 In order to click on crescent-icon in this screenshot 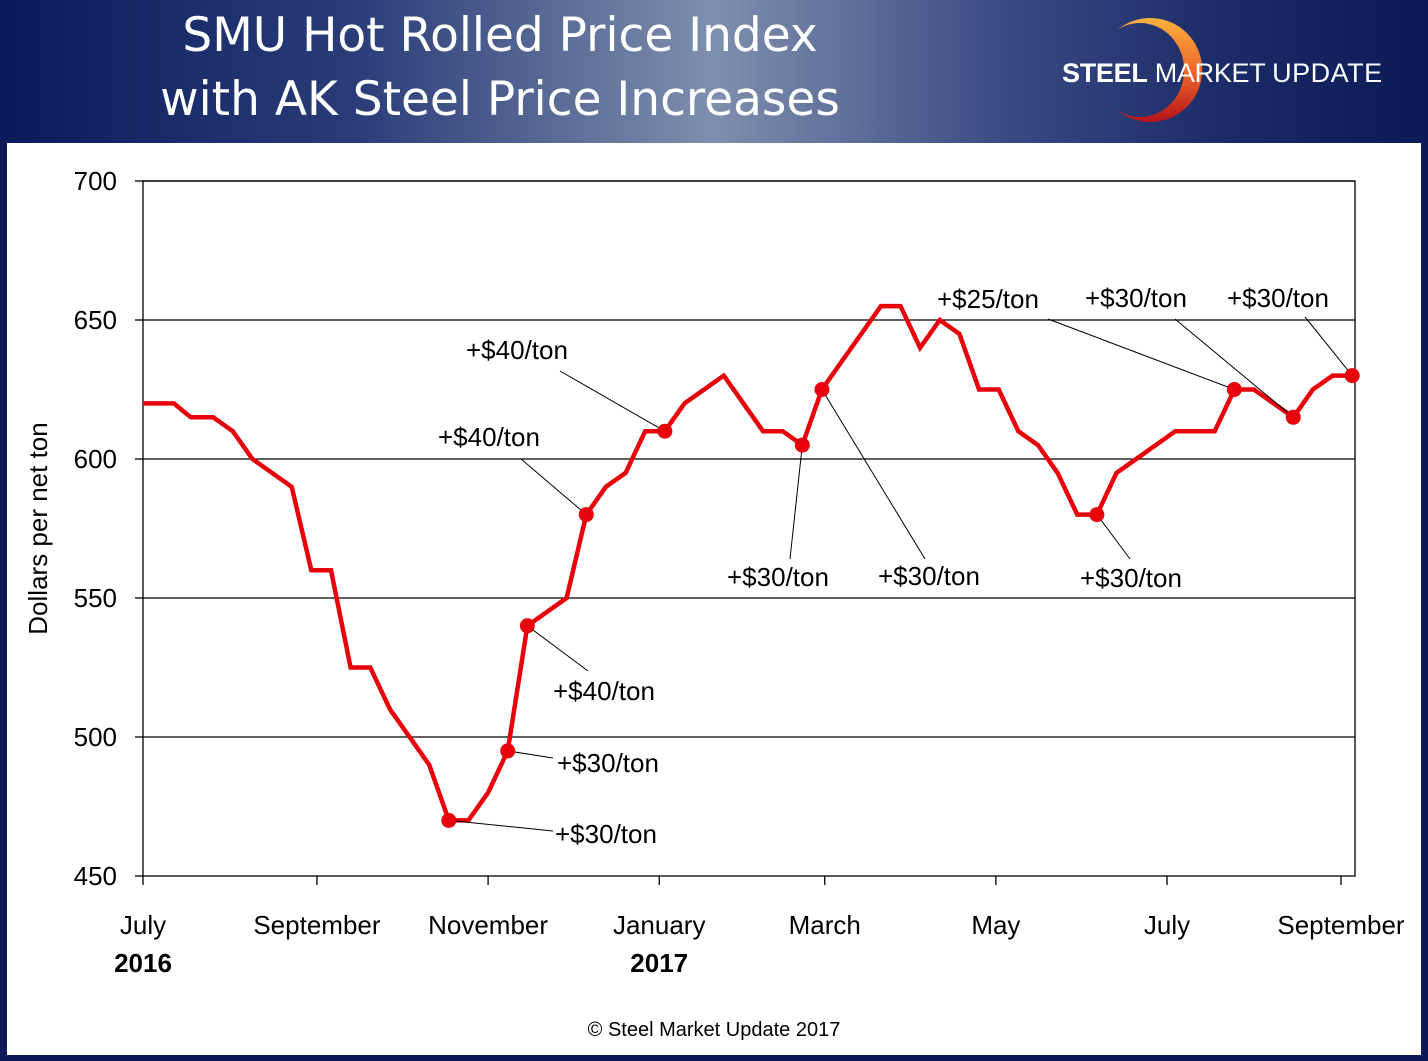, I will do `click(1160, 70)`.